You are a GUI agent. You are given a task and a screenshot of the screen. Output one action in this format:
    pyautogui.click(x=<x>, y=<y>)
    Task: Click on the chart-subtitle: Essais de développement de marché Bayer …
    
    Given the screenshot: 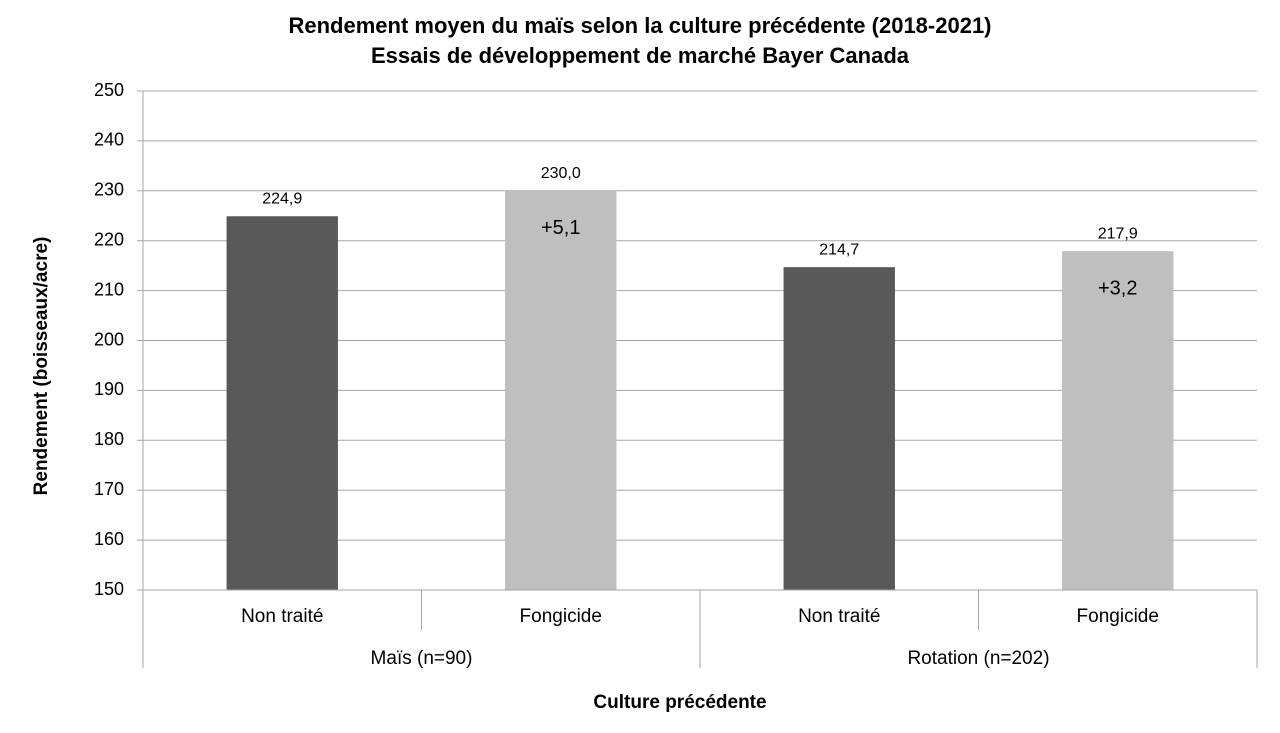 What is the action you would take?
    pyautogui.click(x=640, y=55)
    